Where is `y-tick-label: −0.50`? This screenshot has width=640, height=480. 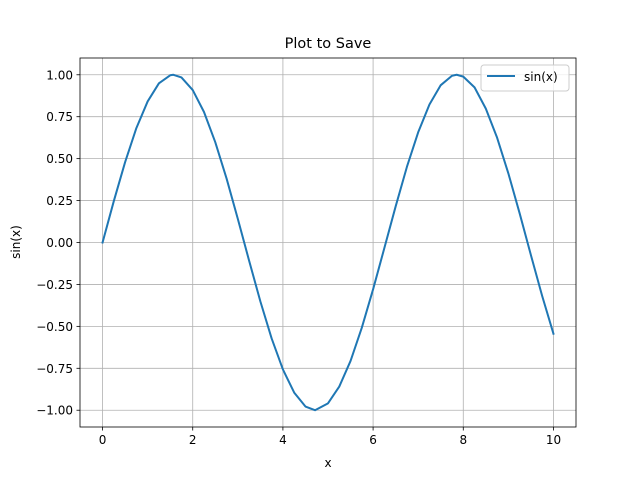
y-tick-label: −0.50 is located at coordinates (54, 327).